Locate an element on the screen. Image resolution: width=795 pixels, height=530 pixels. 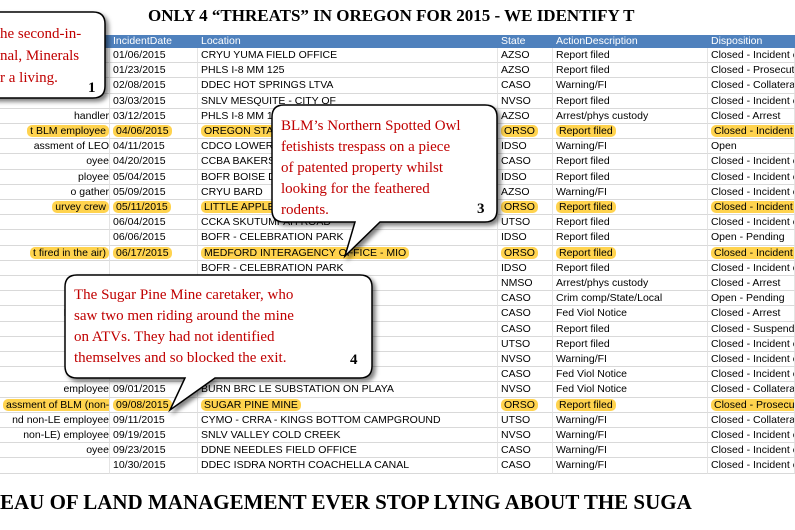
cell-text: BOFR BOISE D is located at coordinates (238, 176).